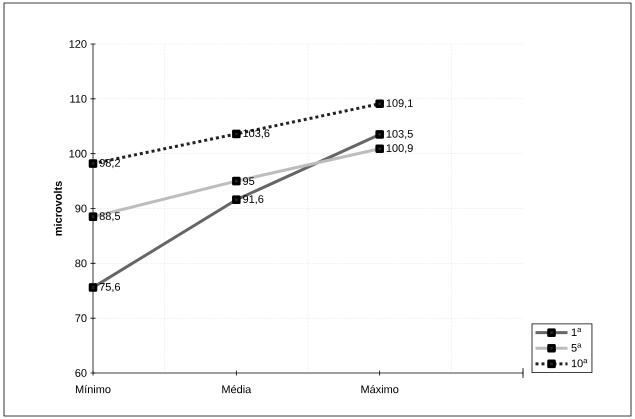  Describe the element at coordinates (78, 154) in the screenshot. I see `y-tick-label: 100` at that location.